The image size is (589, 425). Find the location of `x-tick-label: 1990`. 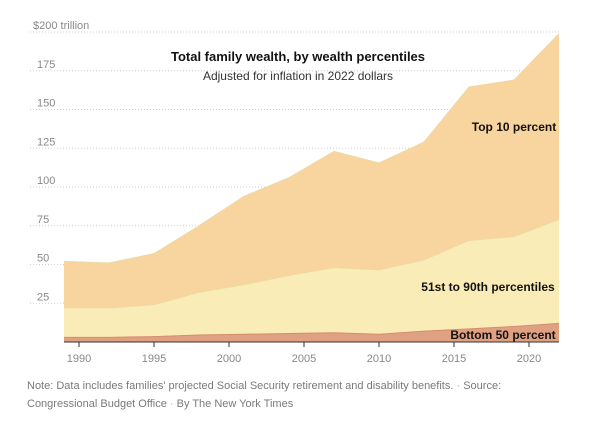

x-tick-label: 1990 is located at coordinates (79, 359).